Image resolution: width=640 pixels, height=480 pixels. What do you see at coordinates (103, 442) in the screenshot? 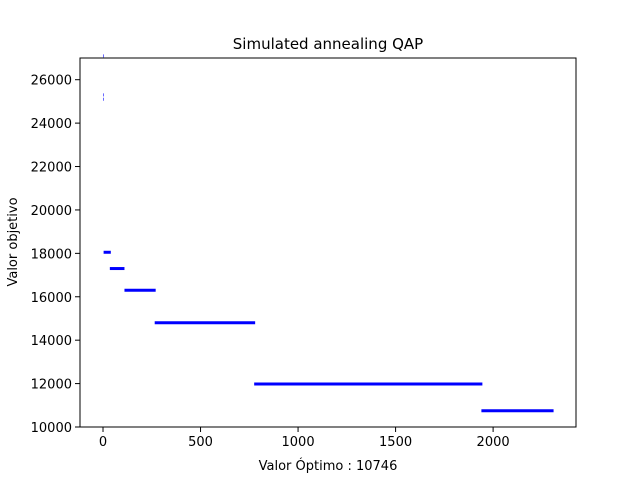
I see `x-tick-label: 0` at bounding box center [103, 442].